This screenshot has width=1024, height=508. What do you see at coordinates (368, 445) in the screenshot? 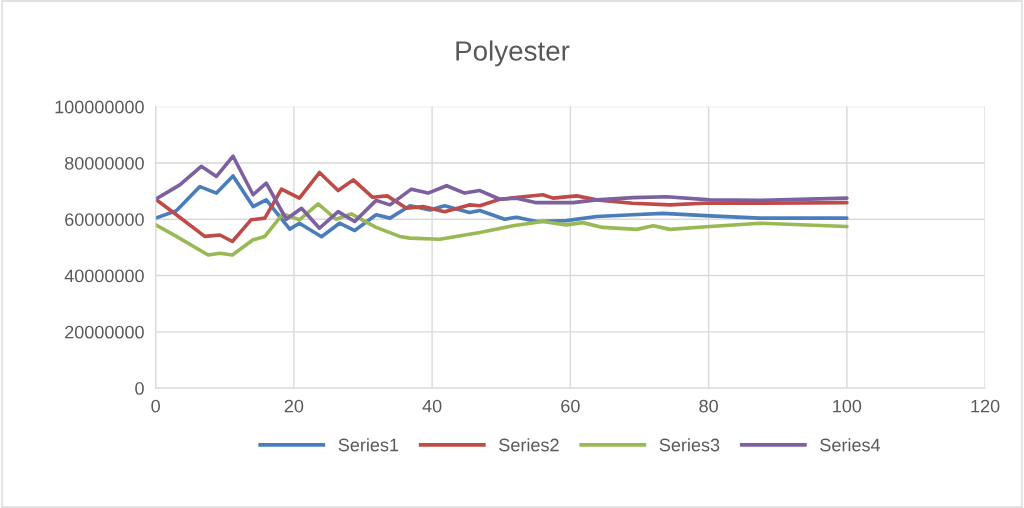
I see `legend-label: Series1` at bounding box center [368, 445].